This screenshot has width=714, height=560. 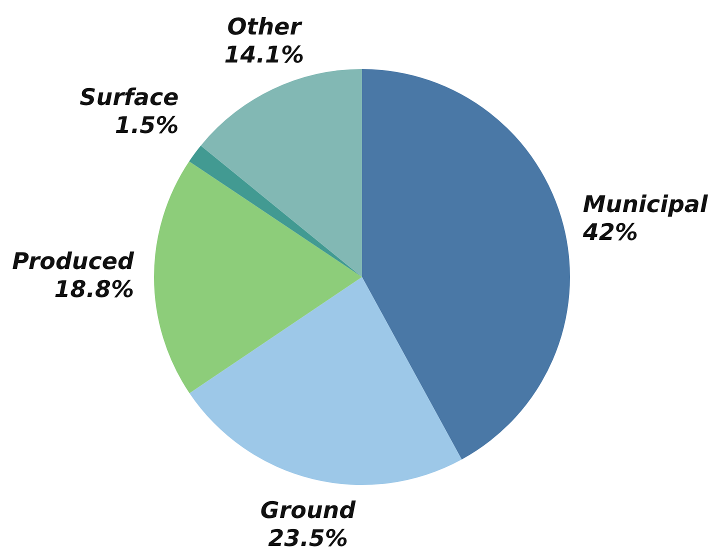 What do you see at coordinates (265, 27) in the screenshot?
I see `slice-label: Other` at bounding box center [265, 27].